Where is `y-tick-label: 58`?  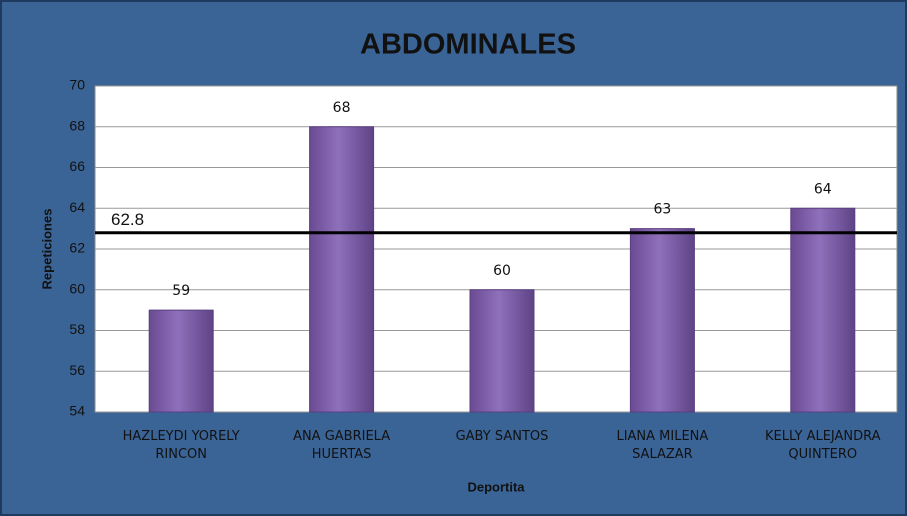
y-tick-label: 58 is located at coordinates (77, 329).